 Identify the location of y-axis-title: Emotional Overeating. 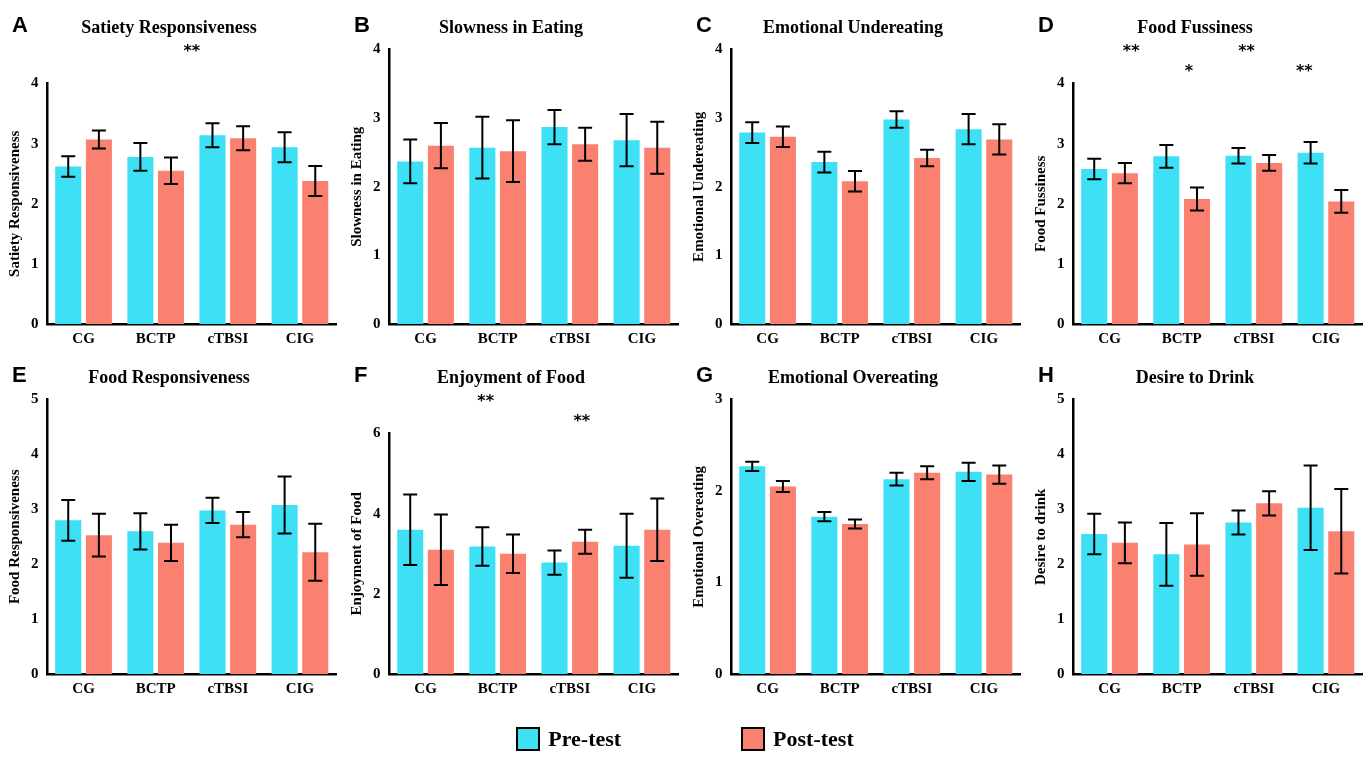
(697, 536).